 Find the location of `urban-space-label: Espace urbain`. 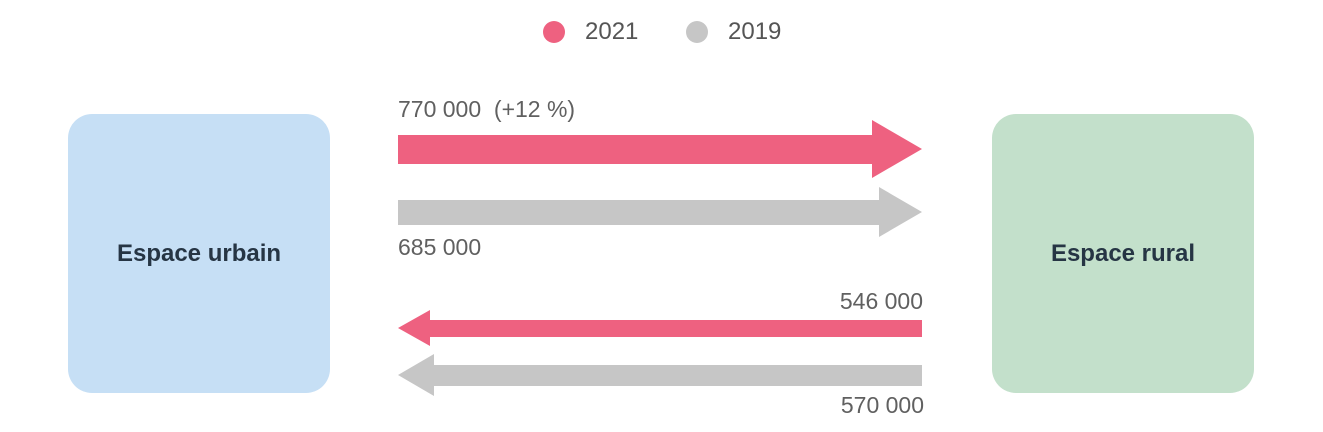

urban-space-label: Espace urbain is located at coordinates (199, 253).